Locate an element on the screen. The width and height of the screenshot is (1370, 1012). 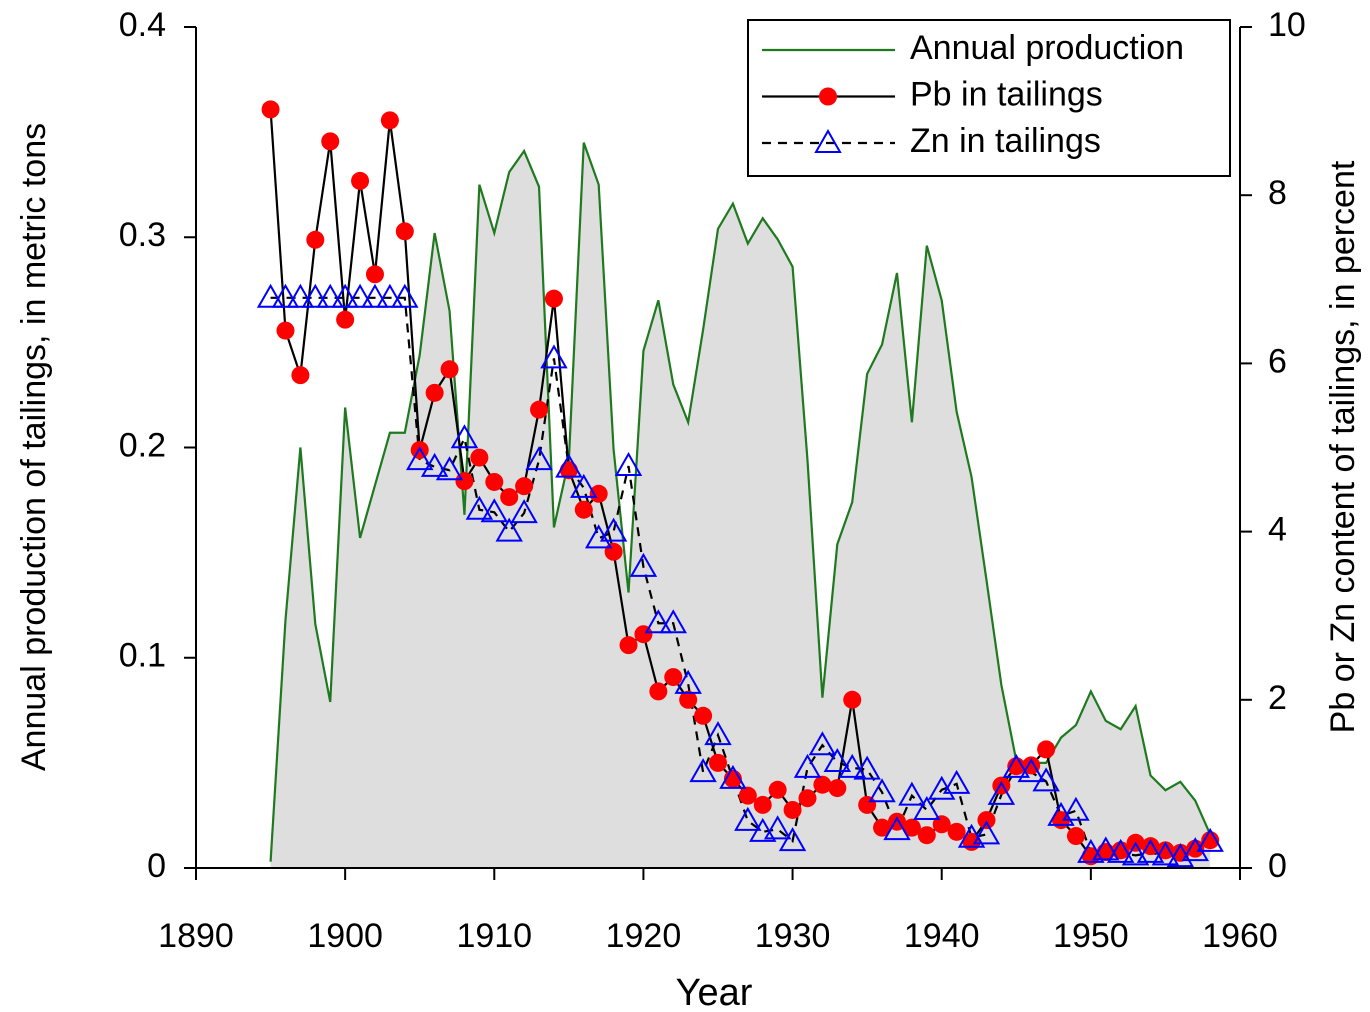
y-tick-label: 0.4 is located at coordinates (142, 25).